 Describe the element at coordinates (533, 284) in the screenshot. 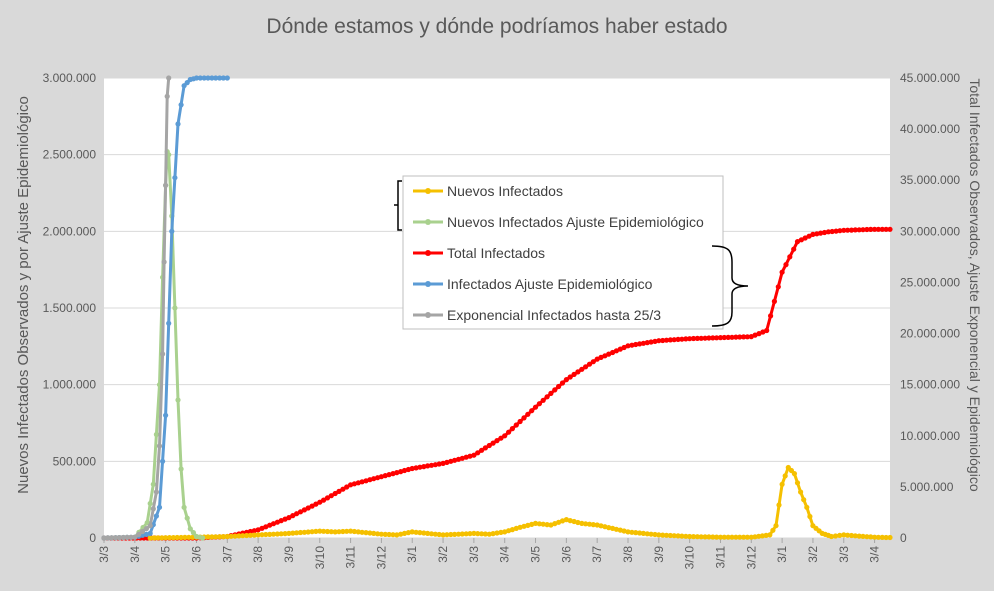

I see `legend-entry-infectados-ajuste: Infectados Ajuste Epidemiológico` at that location.